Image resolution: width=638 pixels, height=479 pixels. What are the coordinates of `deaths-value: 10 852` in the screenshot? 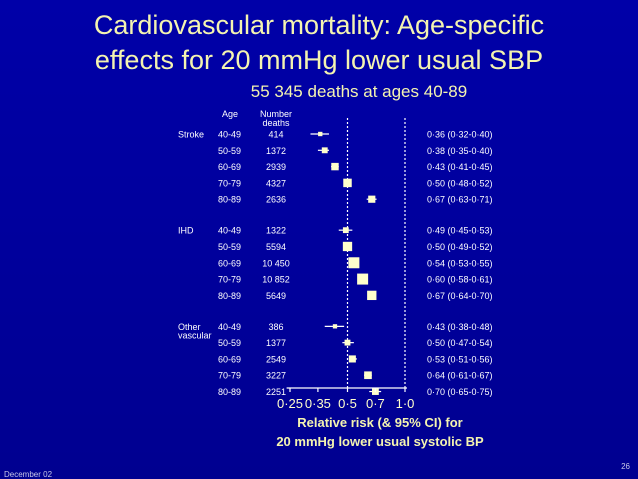 It's located at (276, 280).